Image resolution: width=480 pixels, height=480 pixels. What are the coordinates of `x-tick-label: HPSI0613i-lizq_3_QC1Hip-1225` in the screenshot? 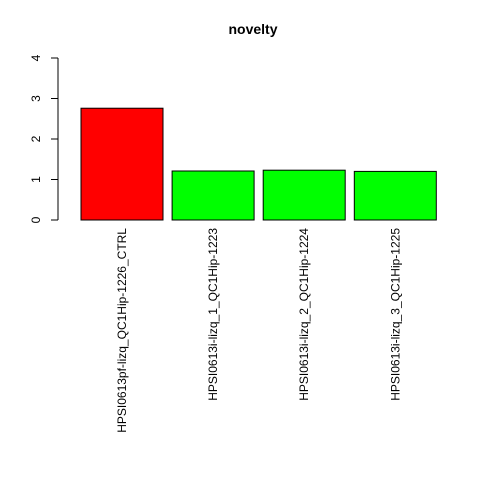 It's located at (395, 314).